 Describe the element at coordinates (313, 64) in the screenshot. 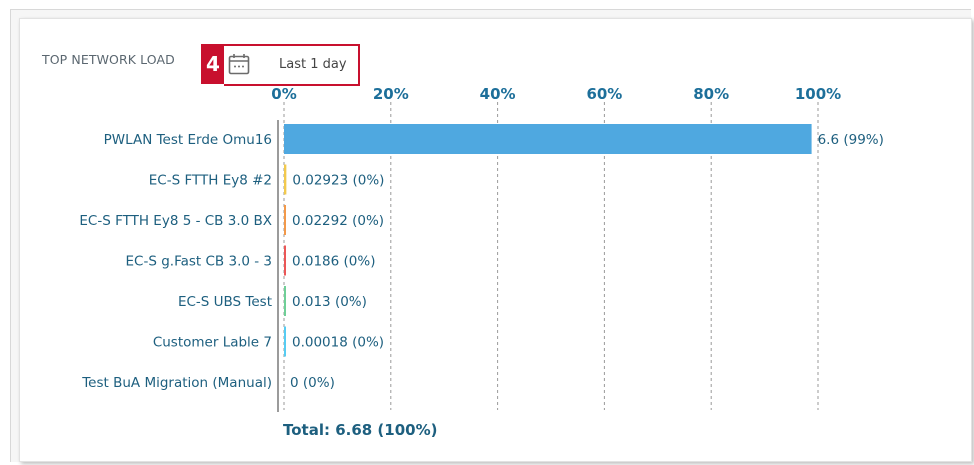

I see `date-range-label: Last 1 day` at that location.